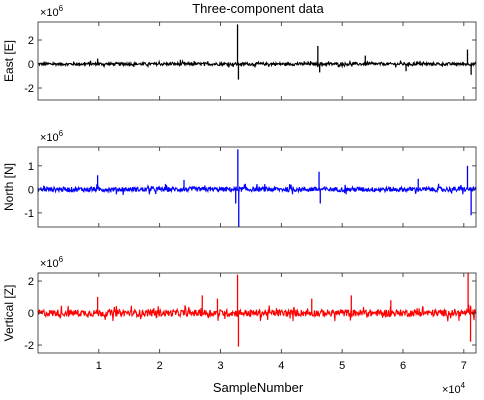 Image resolution: width=484 pixels, height=400 pixels. What do you see at coordinates (257, 313) in the screenshot?
I see `trace-vertical` at bounding box center [257, 313].